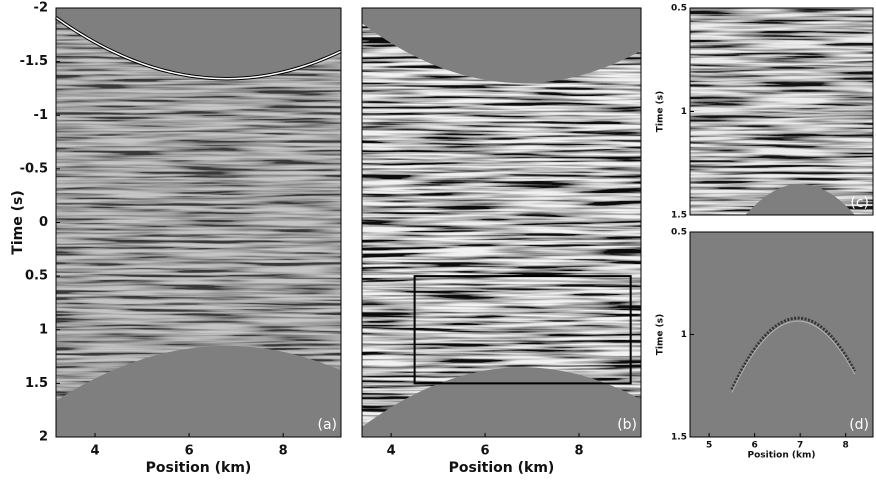 This screenshot has height=483, width=876. What do you see at coordinates (34, 168) in the screenshot?
I see `y-tick-label: -0.5` at bounding box center [34, 168].